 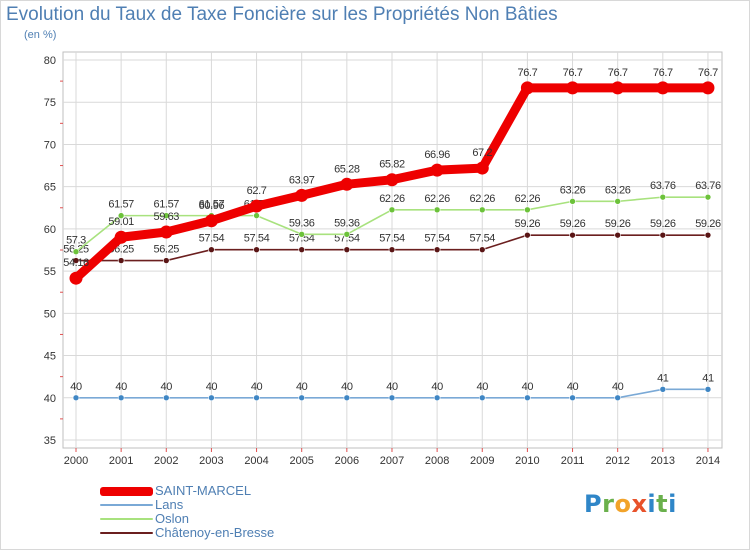 What do you see at coordinates (527, 73) in the screenshot?
I see `data-label-saint-marcel-2010: 76.7` at bounding box center [527, 73].